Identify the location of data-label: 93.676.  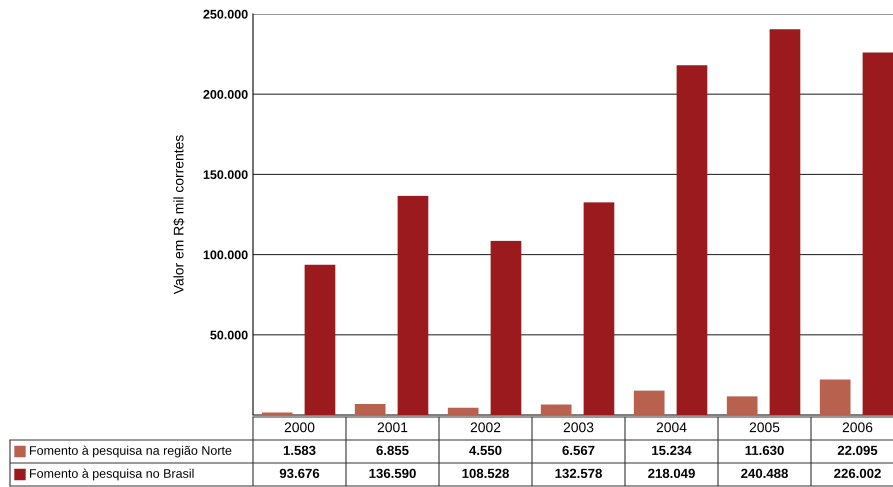
(300, 473).